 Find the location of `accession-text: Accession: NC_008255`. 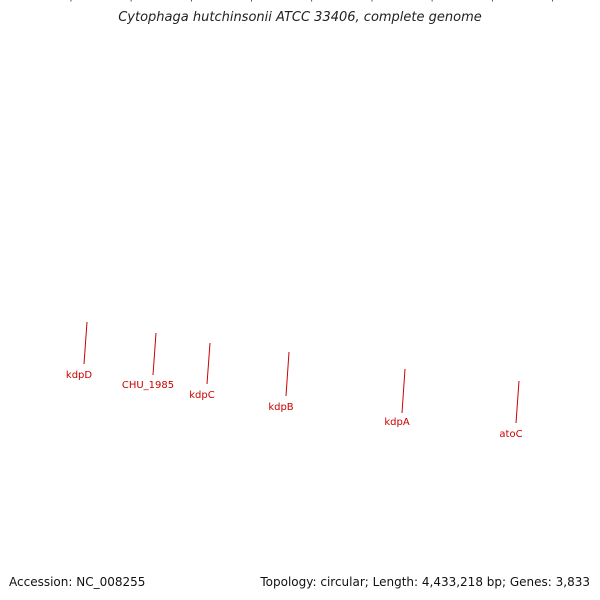

accession-text: Accession: NC_008255 is located at coordinates (77, 582).